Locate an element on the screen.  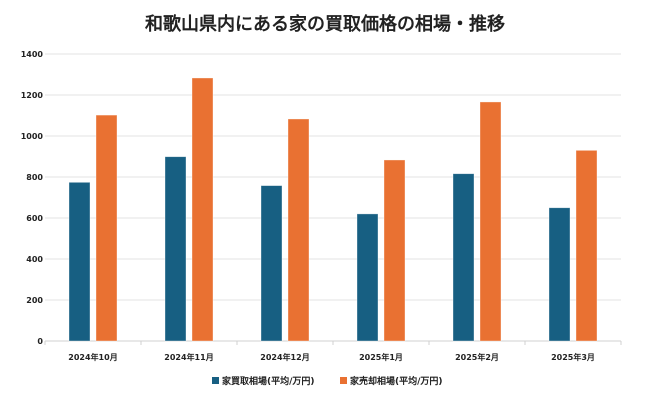
legend-label: 家買取相場(平均/万円) is located at coordinates (268, 381).